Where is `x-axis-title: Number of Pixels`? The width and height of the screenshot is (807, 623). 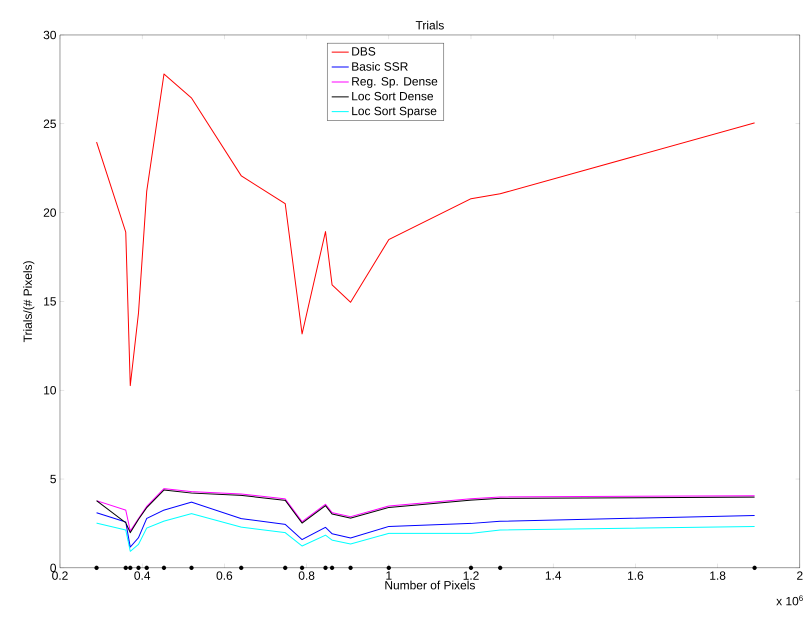 x-axis-title: Number of Pixels is located at coordinates (430, 585).